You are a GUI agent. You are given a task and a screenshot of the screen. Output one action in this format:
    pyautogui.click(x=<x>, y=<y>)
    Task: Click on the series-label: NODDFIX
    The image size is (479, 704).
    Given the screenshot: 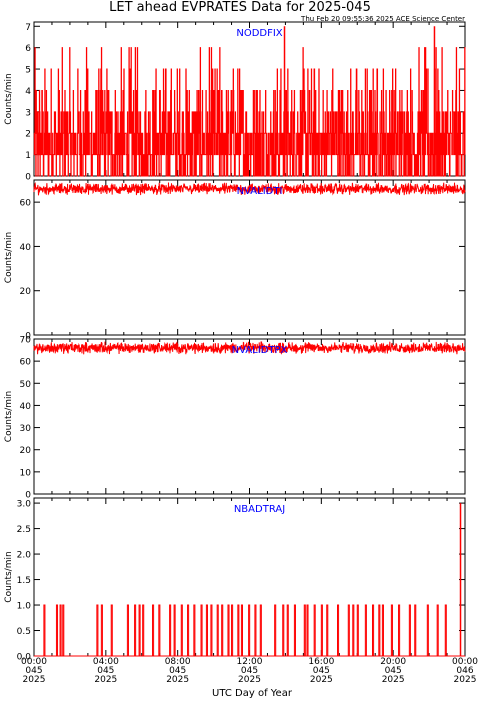 What is the action you would take?
    pyautogui.click(x=259, y=33)
    